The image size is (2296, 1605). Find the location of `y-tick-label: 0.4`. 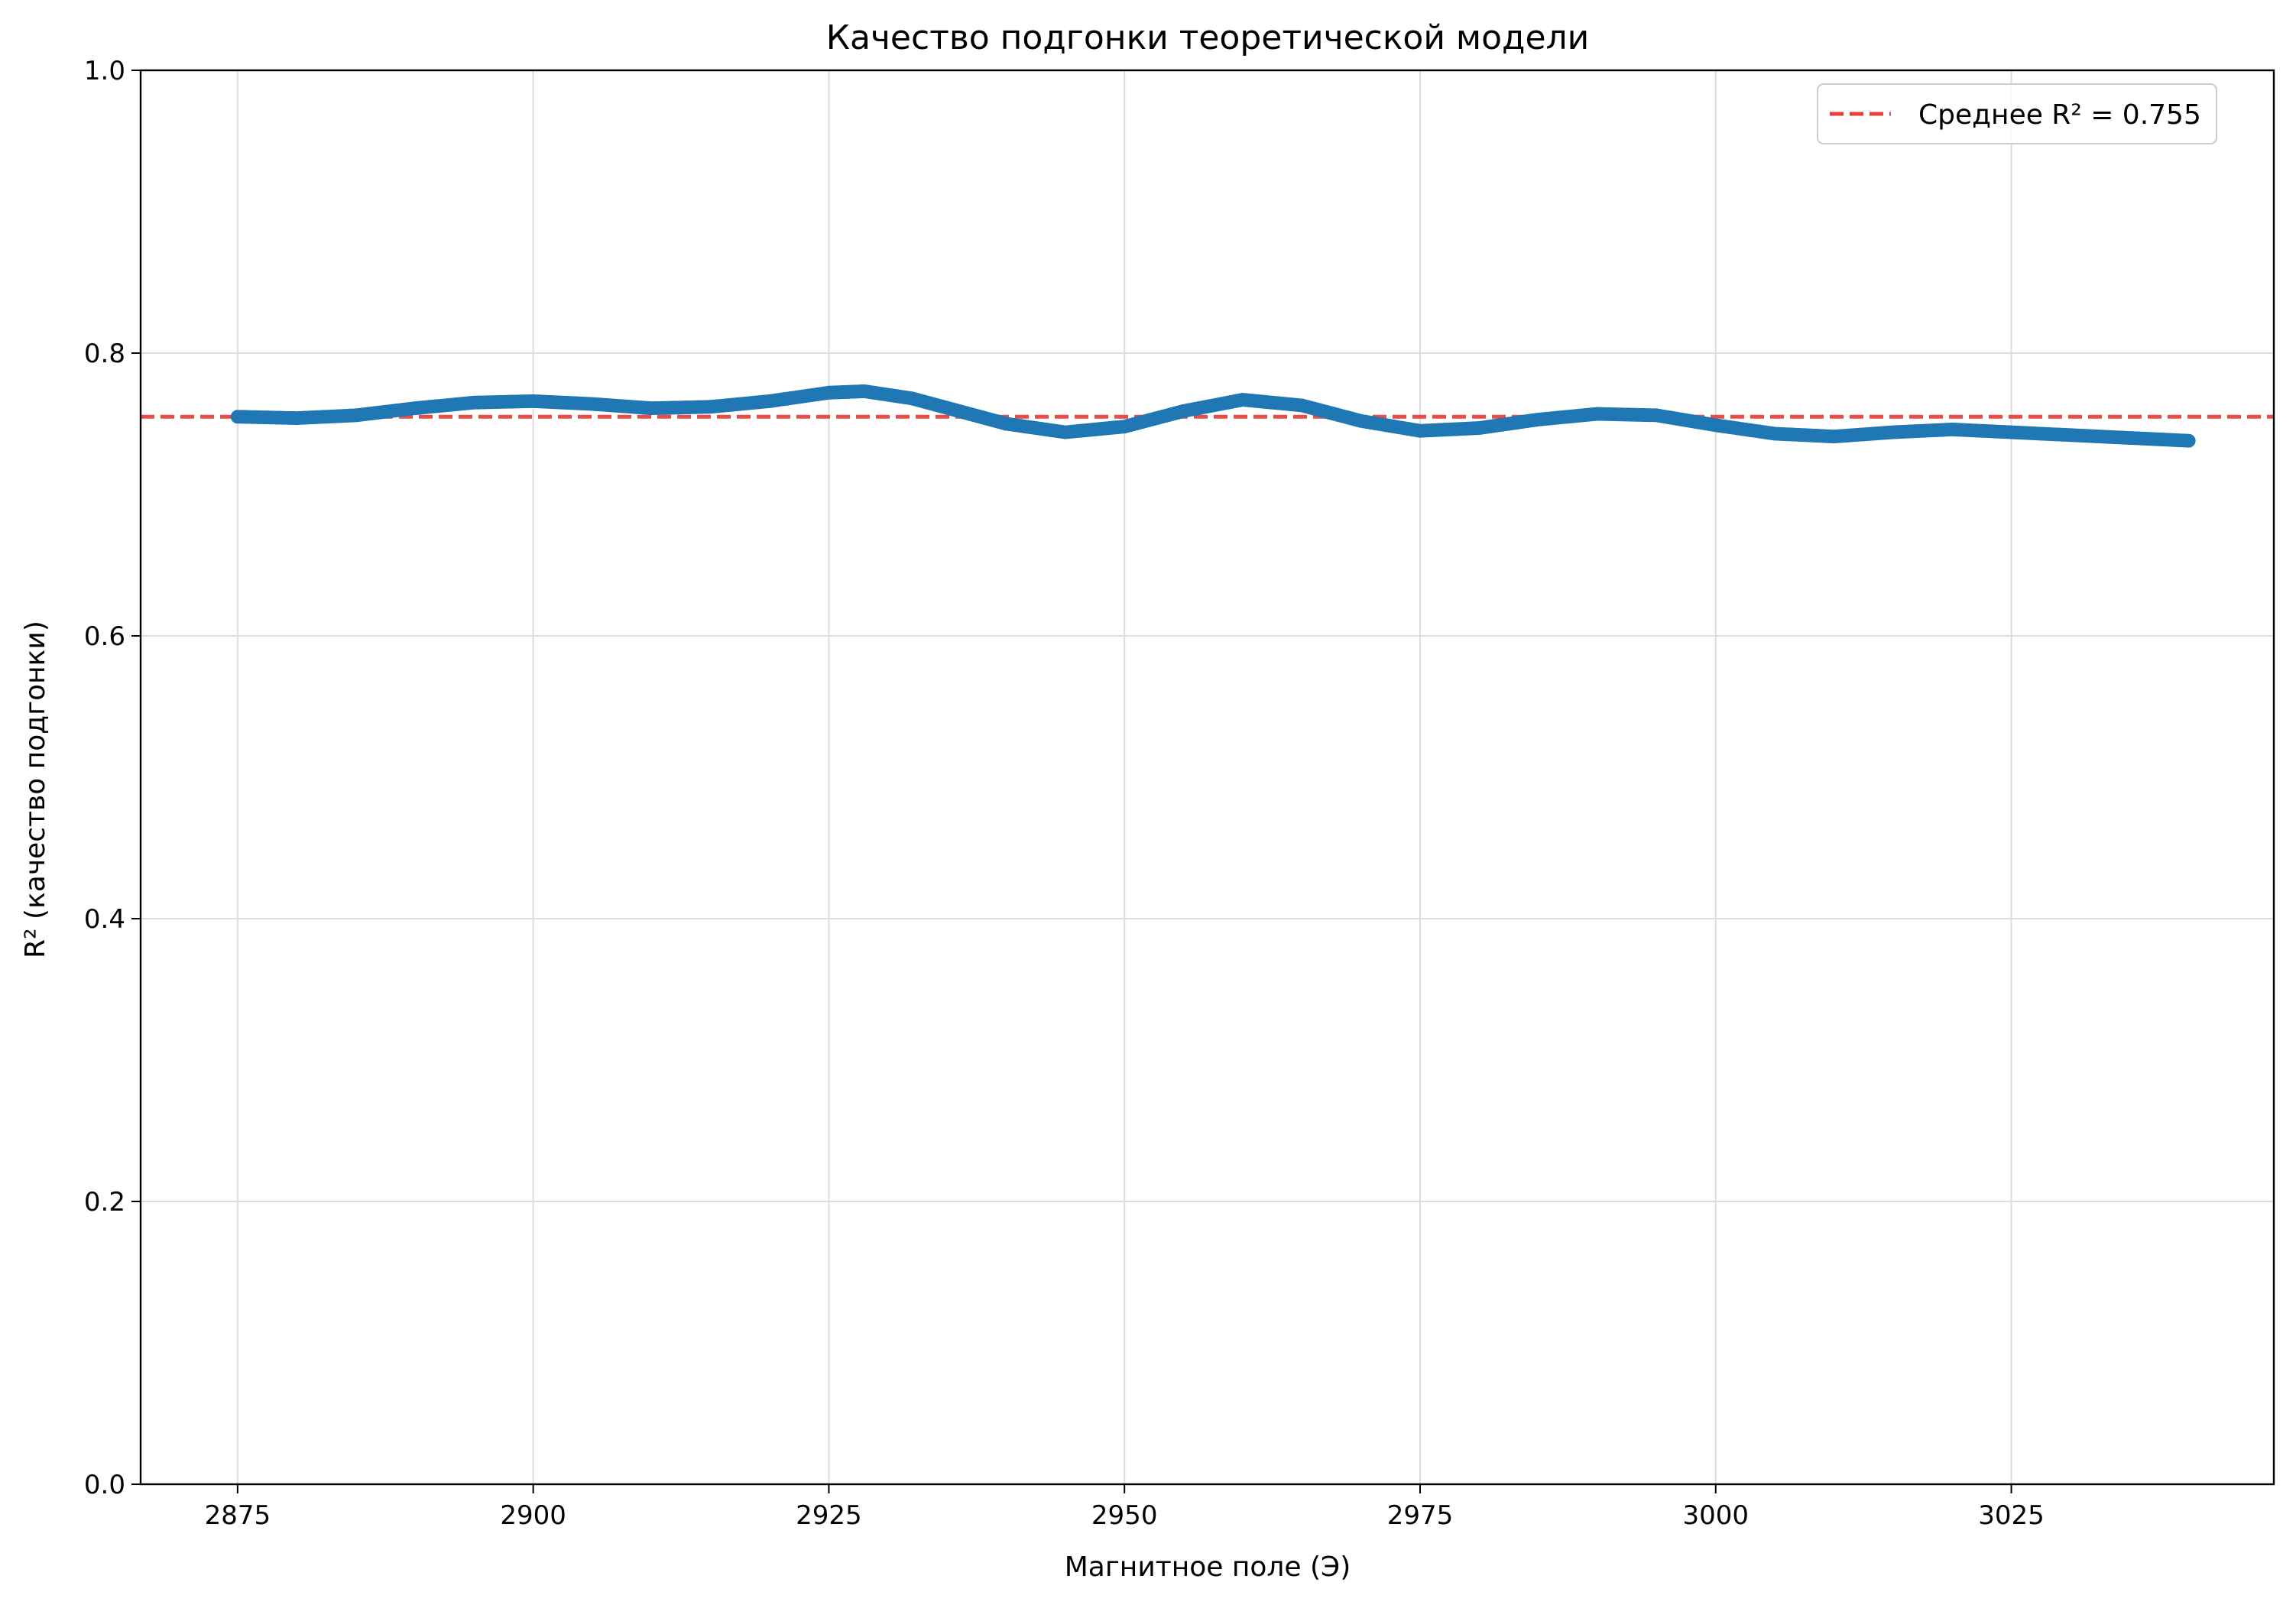

y-tick-label: 0.4 is located at coordinates (105, 919).